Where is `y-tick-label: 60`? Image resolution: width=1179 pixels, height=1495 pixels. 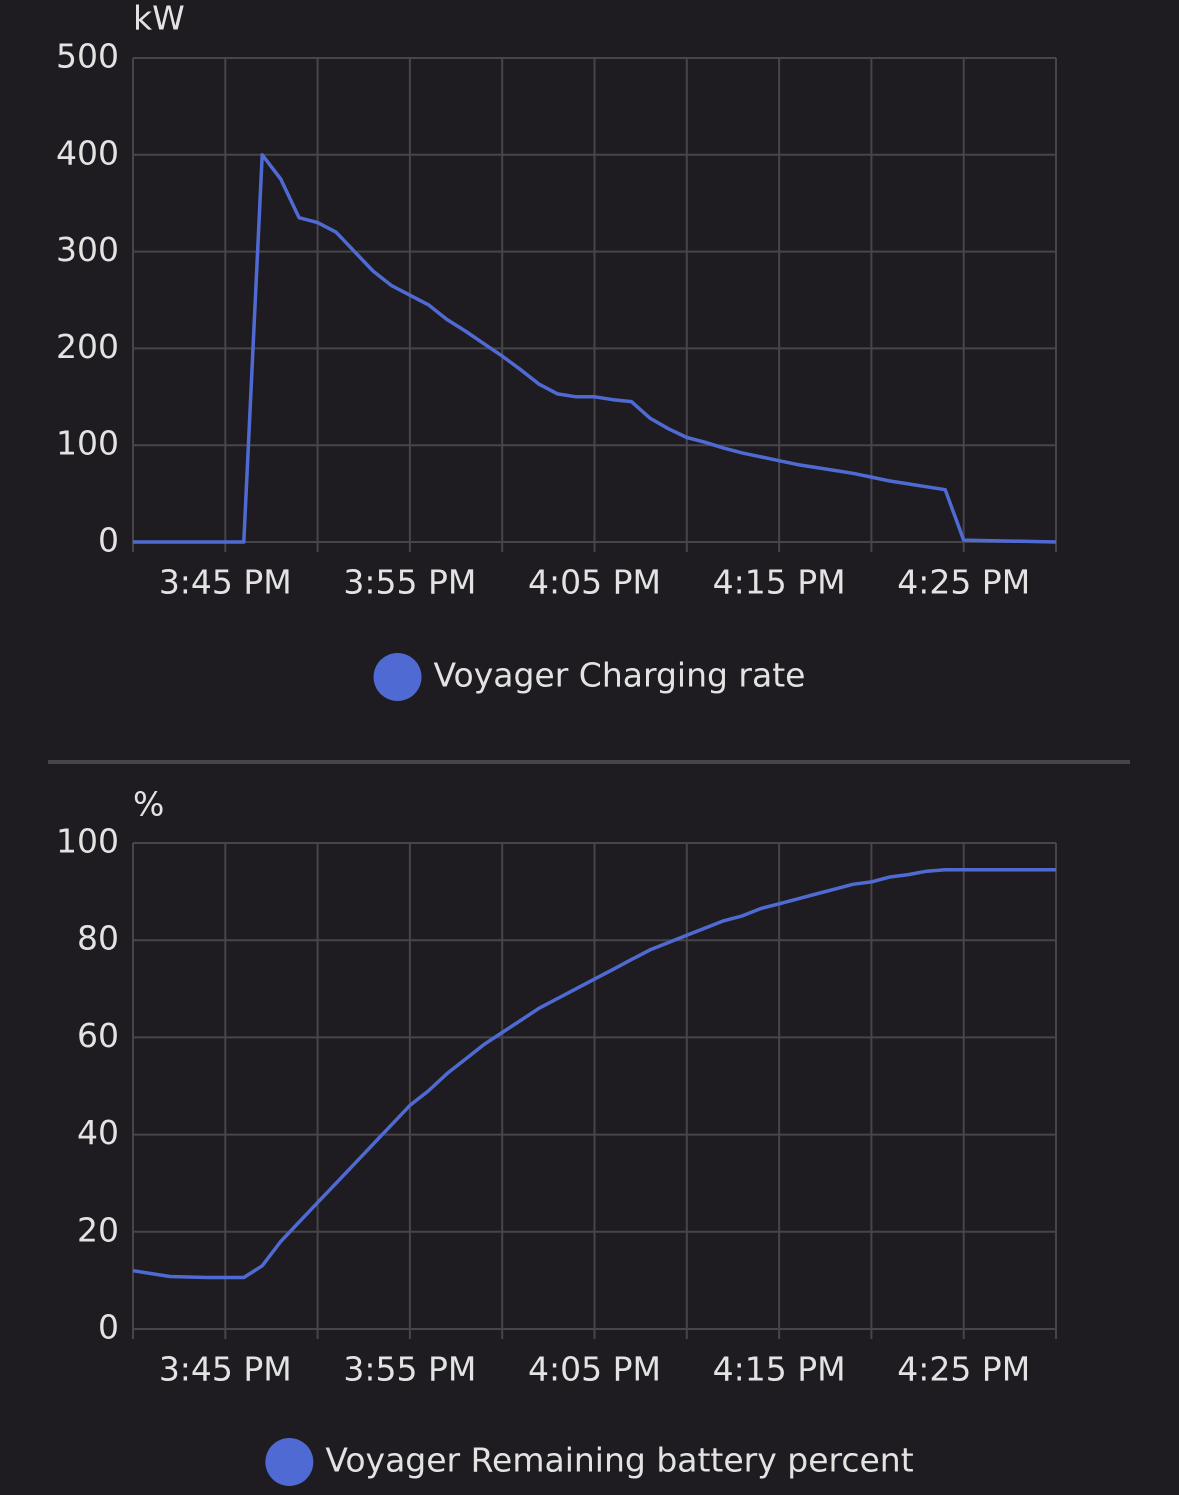 y-tick-label: 60 is located at coordinates (98, 1035).